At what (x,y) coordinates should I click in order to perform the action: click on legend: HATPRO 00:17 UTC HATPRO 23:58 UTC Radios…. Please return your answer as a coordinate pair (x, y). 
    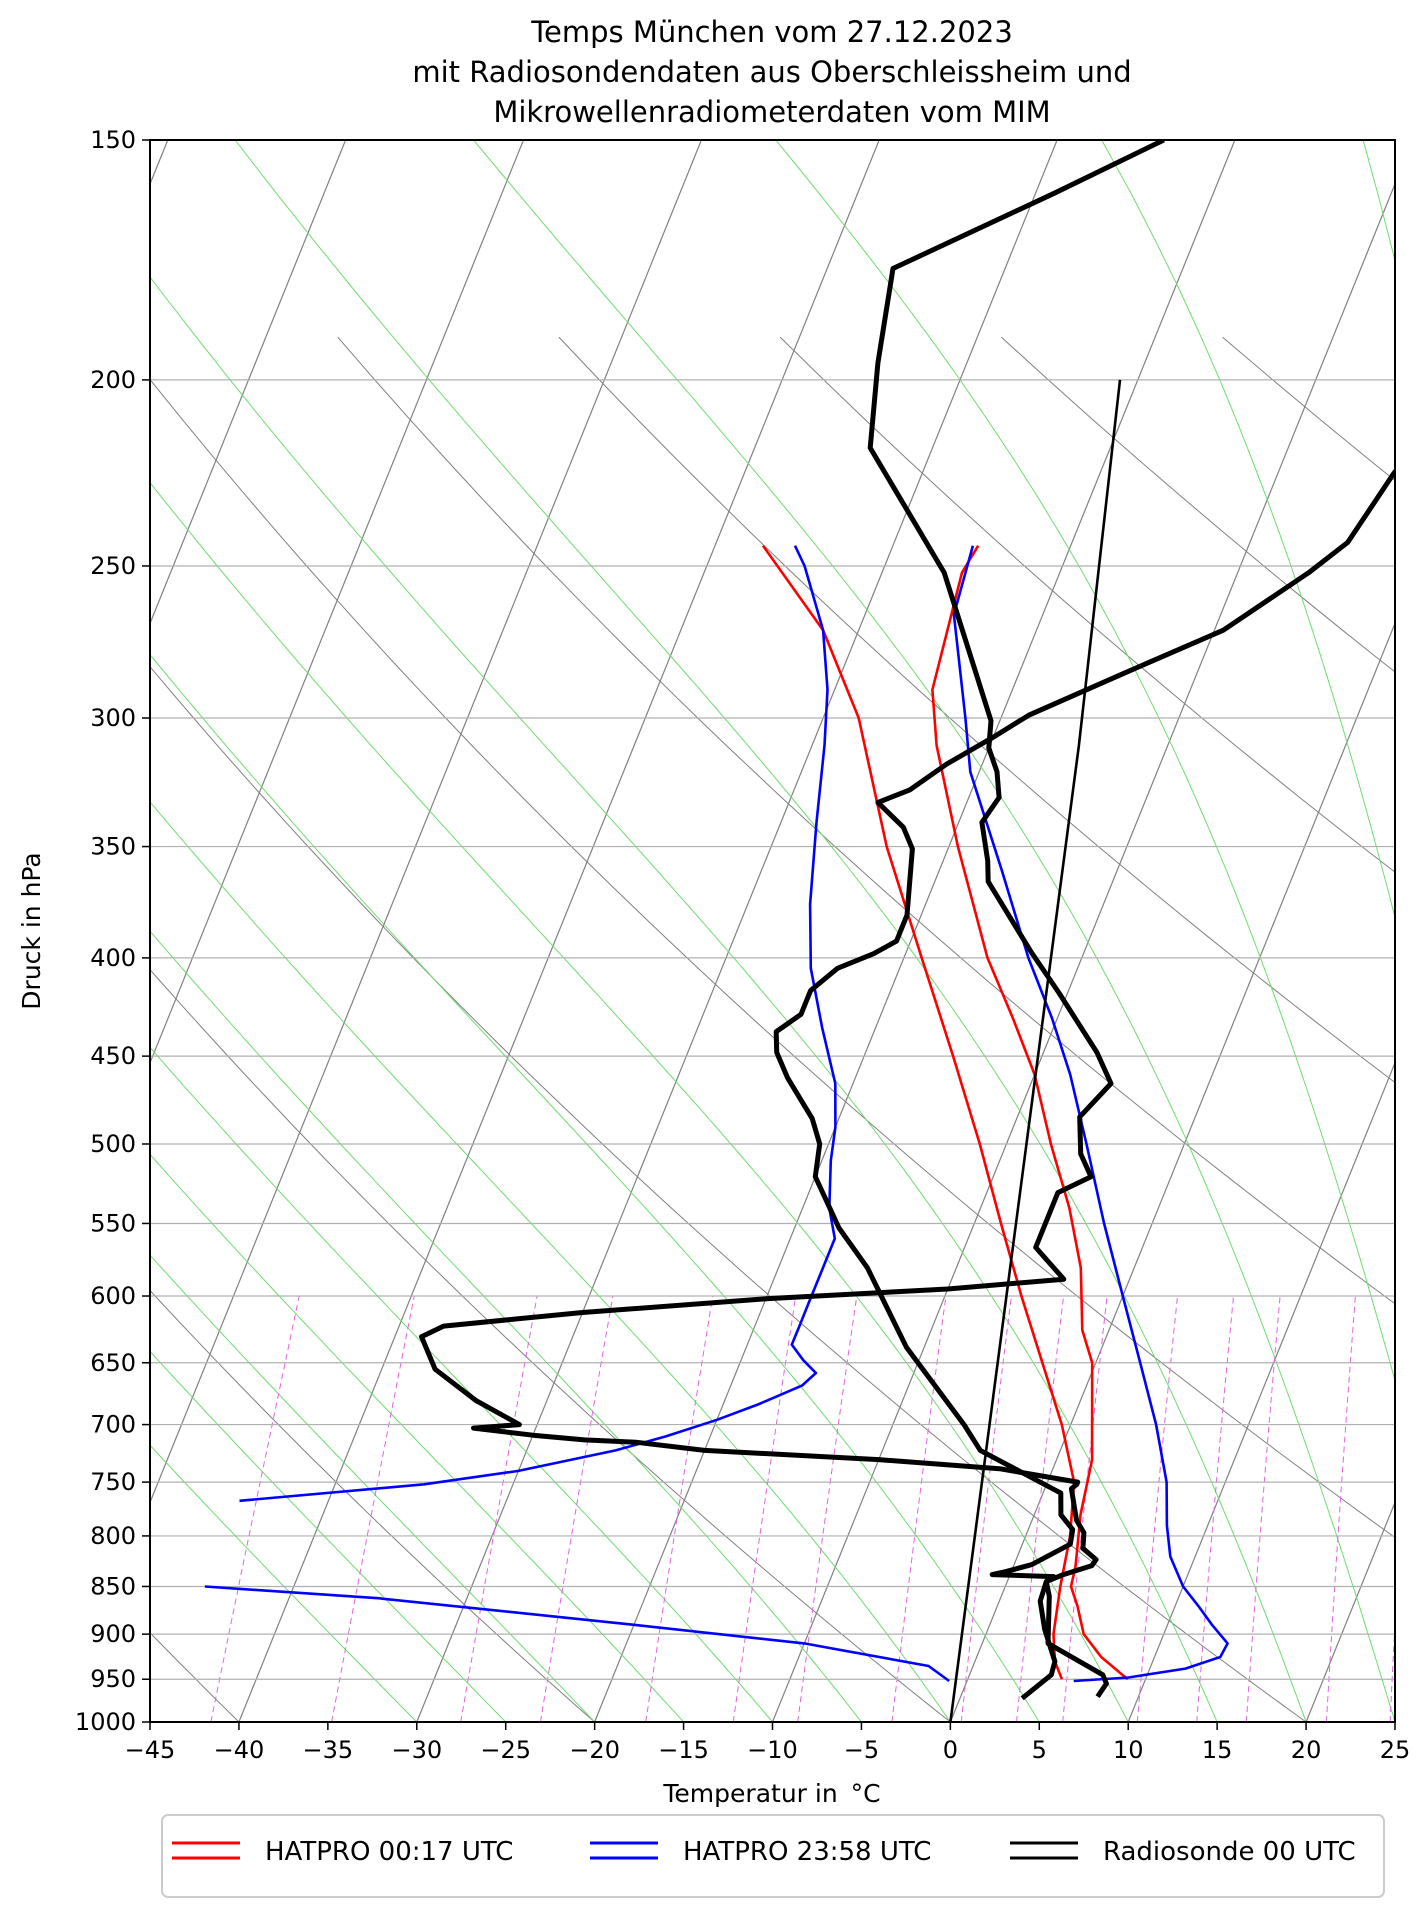
    Looking at the image, I should click on (773, 1856).